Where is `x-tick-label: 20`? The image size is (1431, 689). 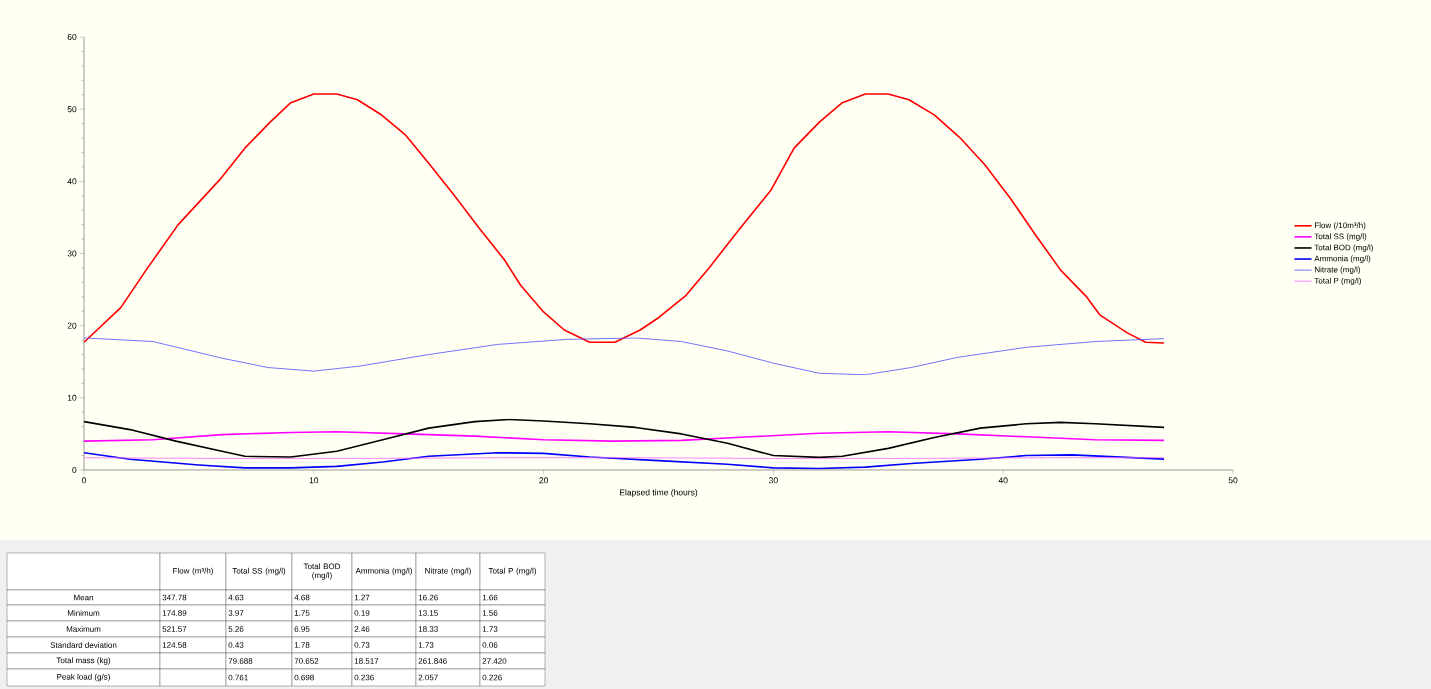 x-tick-label: 20 is located at coordinates (543, 480).